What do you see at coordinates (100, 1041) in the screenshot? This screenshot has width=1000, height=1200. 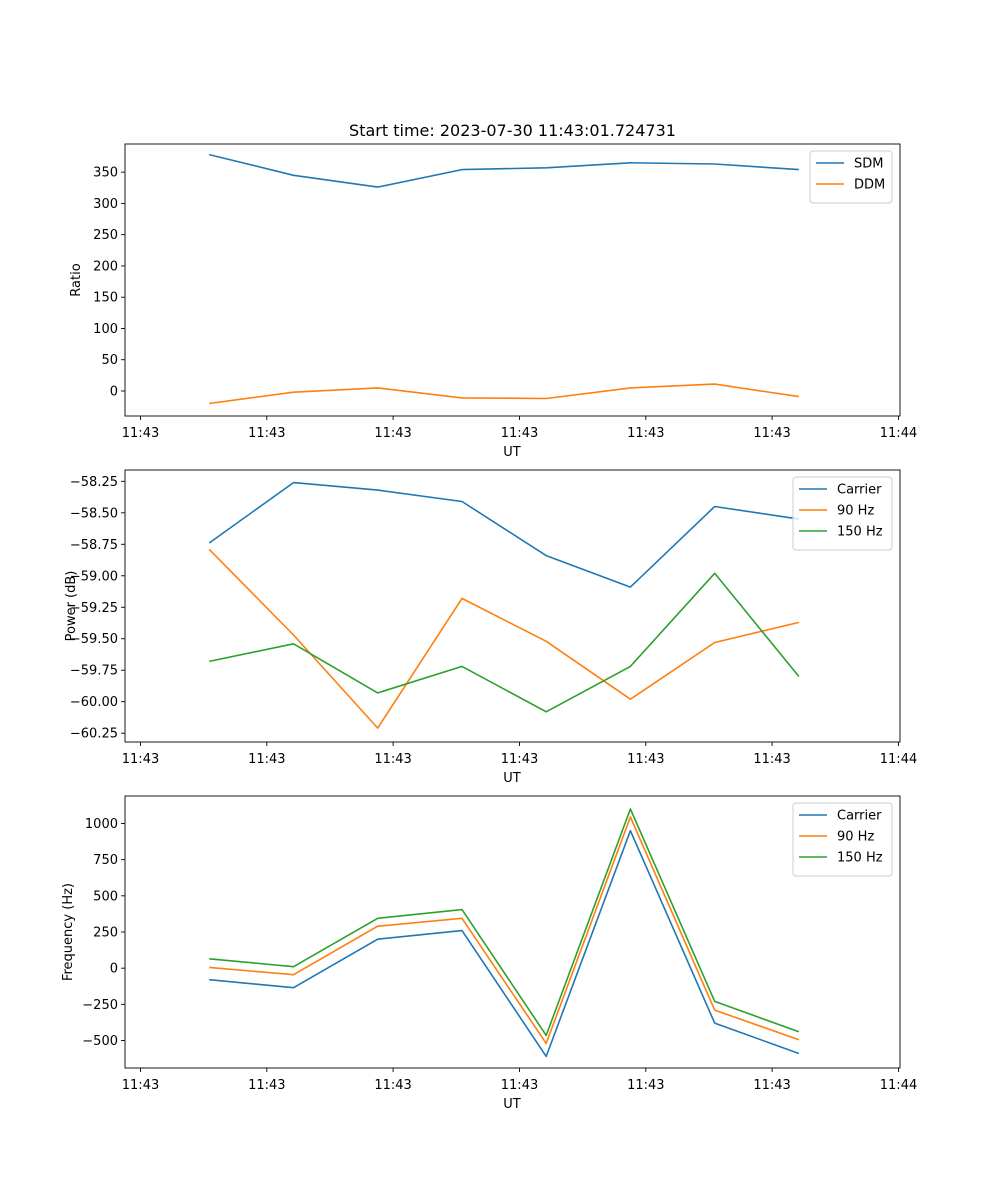 I see `y-tick-label: −500` at bounding box center [100, 1041].